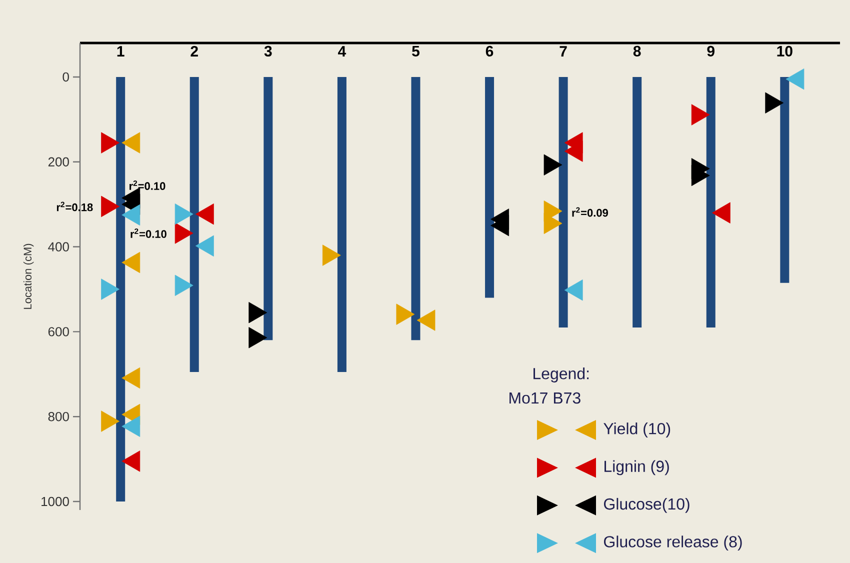 This screenshot has width=850, height=563. What do you see at coordinates (58, 417) in the screenshot?
I see `y-tick-label: 800` at bounding box center [58, 417].